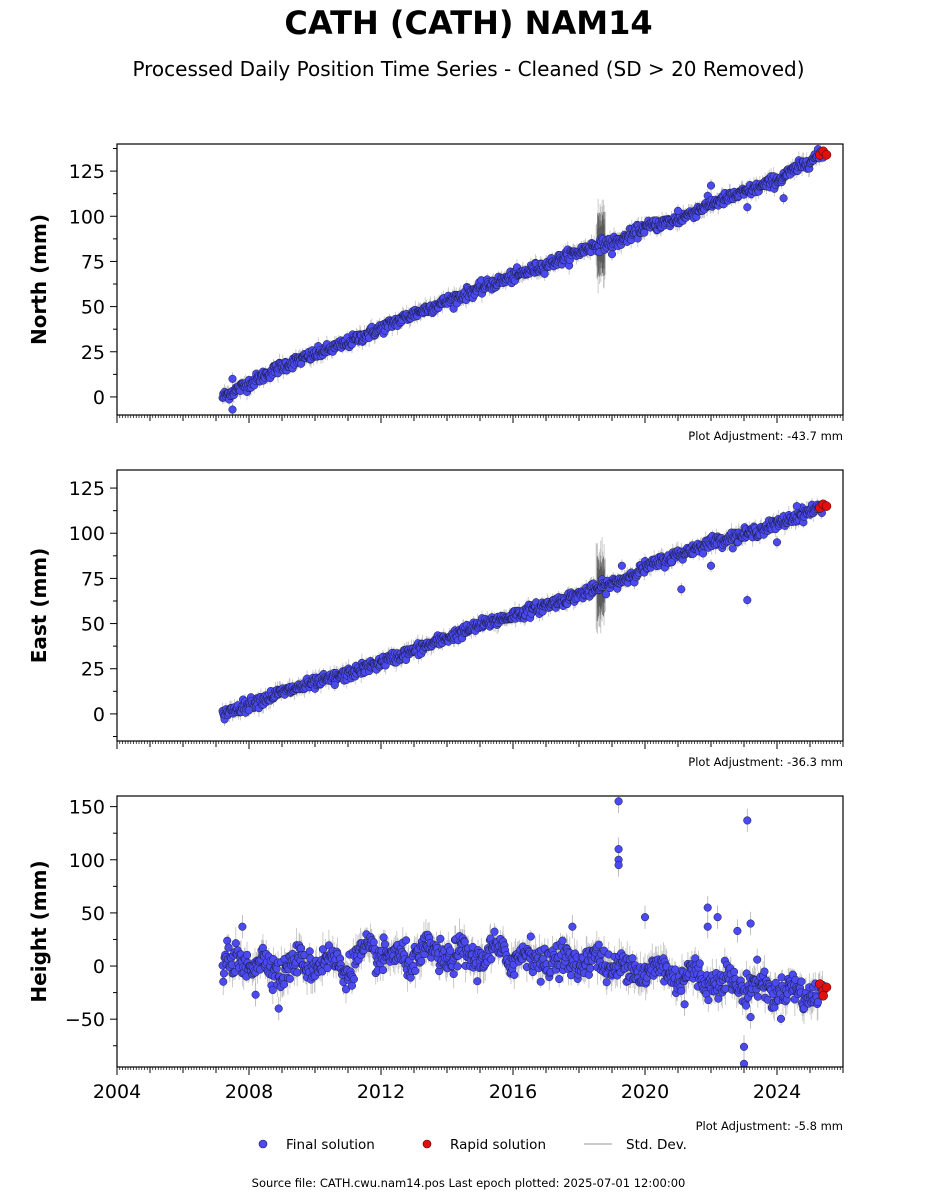 This screenshot has width=937, height=1200. What do you see at coordinates (468, 23) in the screenshot?
I see `chart-title: CATH (CATH) NAM14` at bounding box center [468, 23].